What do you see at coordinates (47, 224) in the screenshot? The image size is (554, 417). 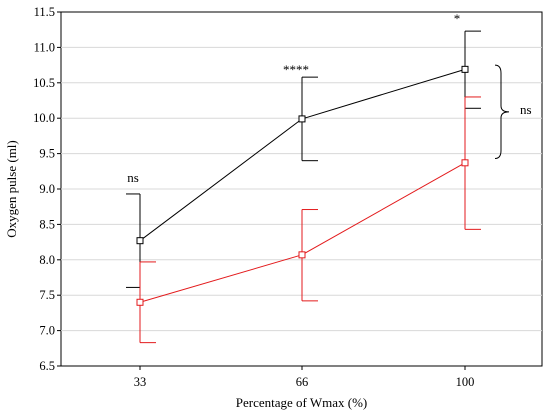 I see `y-tick-label: 8.5` at bounding box center [47, 224].